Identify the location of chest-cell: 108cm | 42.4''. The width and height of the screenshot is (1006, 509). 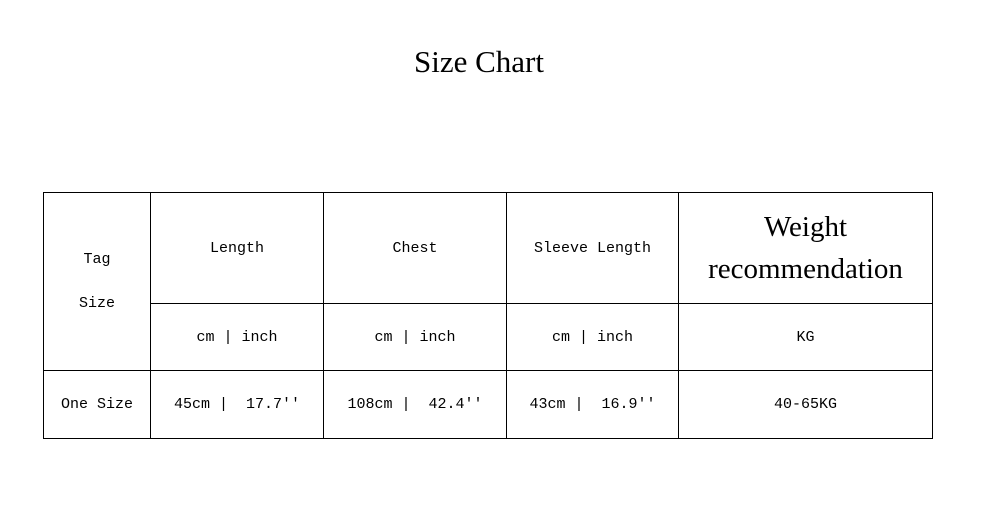
(415, 404).